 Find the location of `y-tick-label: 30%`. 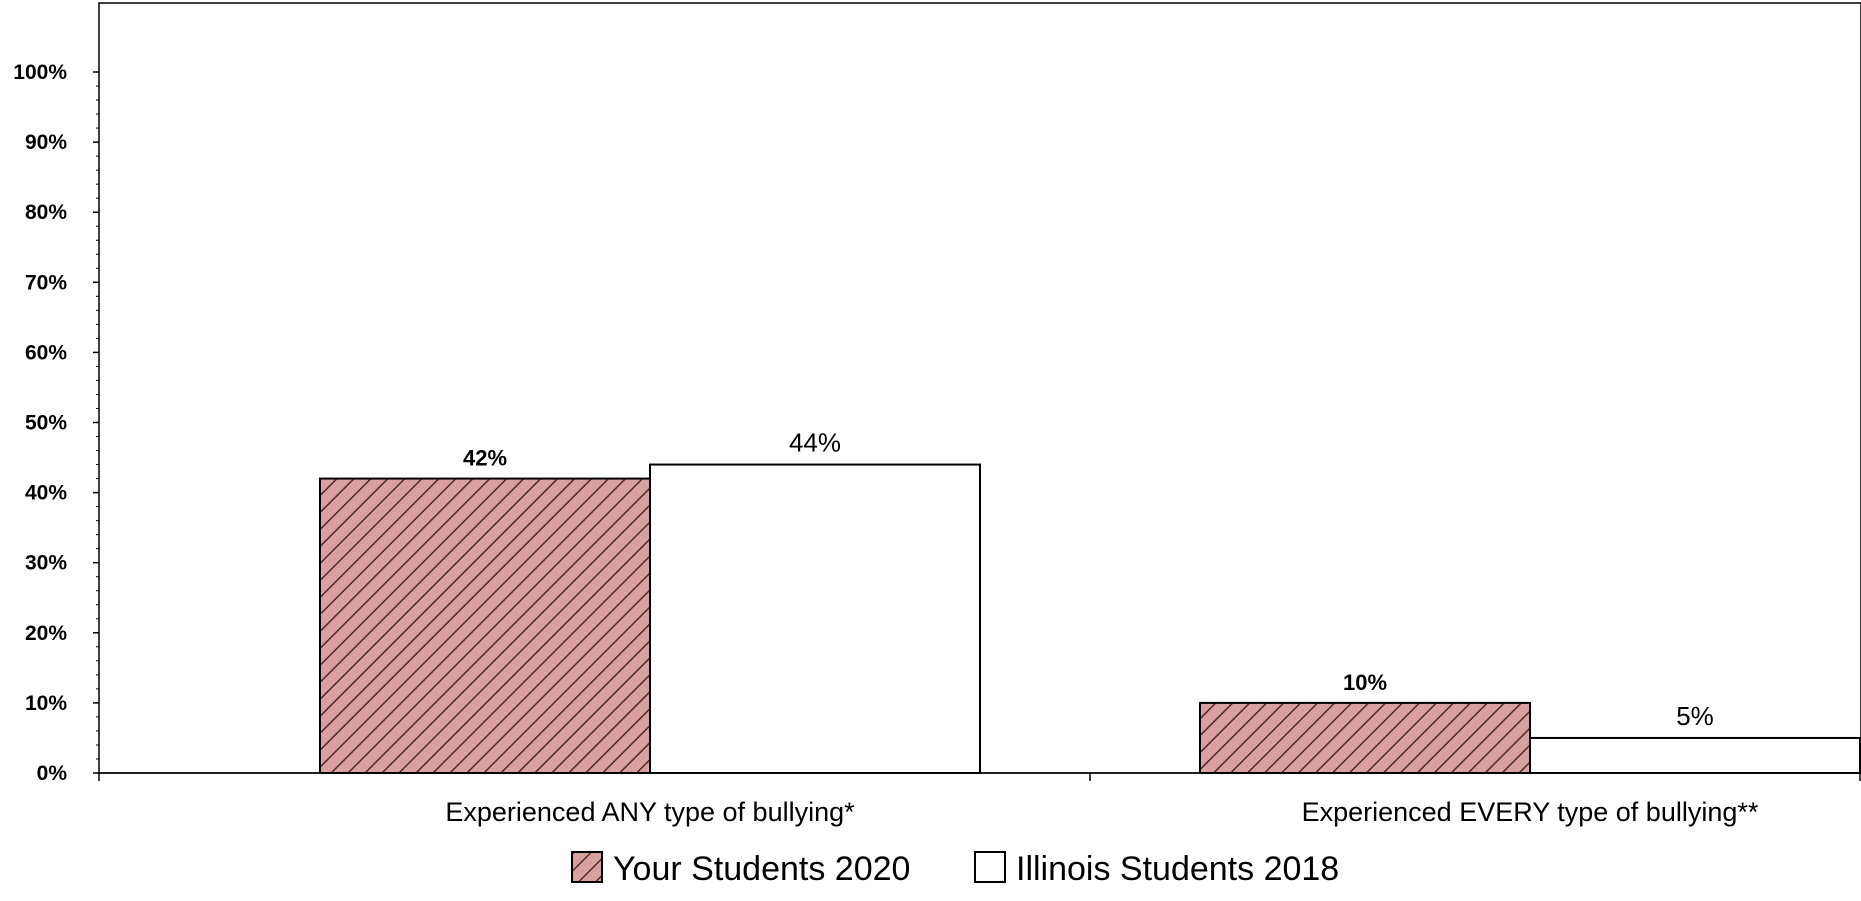

y-tick-label: 30% is located at coordinates (46, 563).